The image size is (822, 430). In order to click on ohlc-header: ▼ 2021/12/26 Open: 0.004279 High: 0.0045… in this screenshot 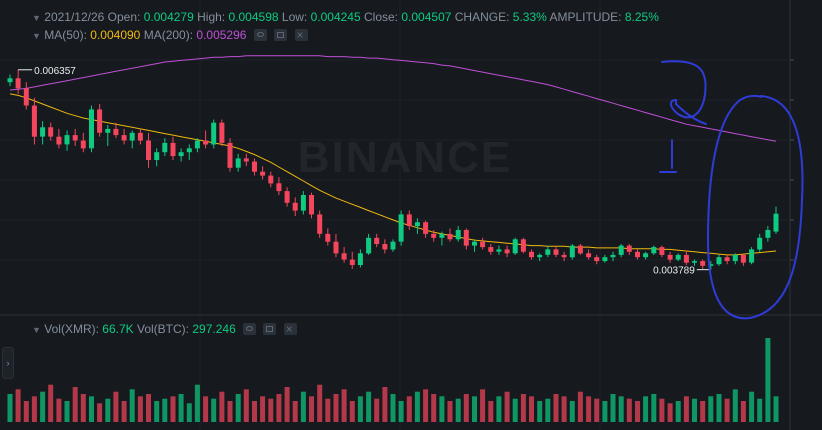, I will do `click(344, 17)`.